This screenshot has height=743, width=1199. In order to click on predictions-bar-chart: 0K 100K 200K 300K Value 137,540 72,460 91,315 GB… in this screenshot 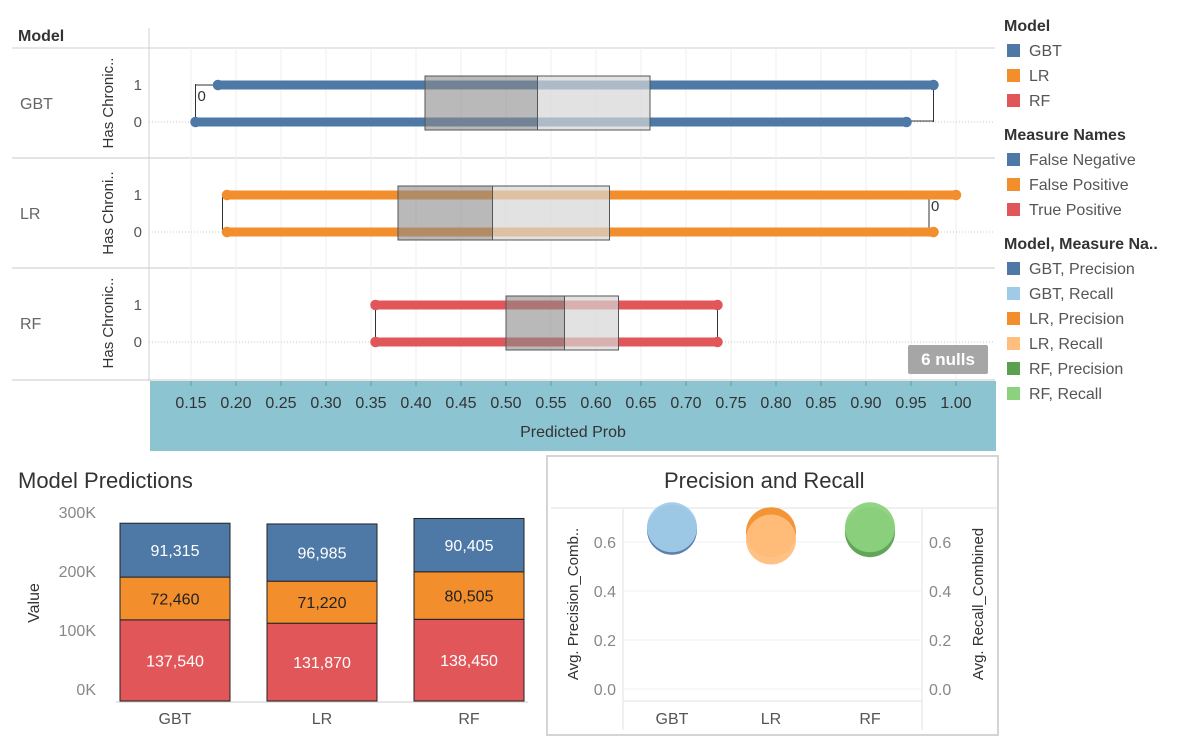, I will do `click(277, 616)`.